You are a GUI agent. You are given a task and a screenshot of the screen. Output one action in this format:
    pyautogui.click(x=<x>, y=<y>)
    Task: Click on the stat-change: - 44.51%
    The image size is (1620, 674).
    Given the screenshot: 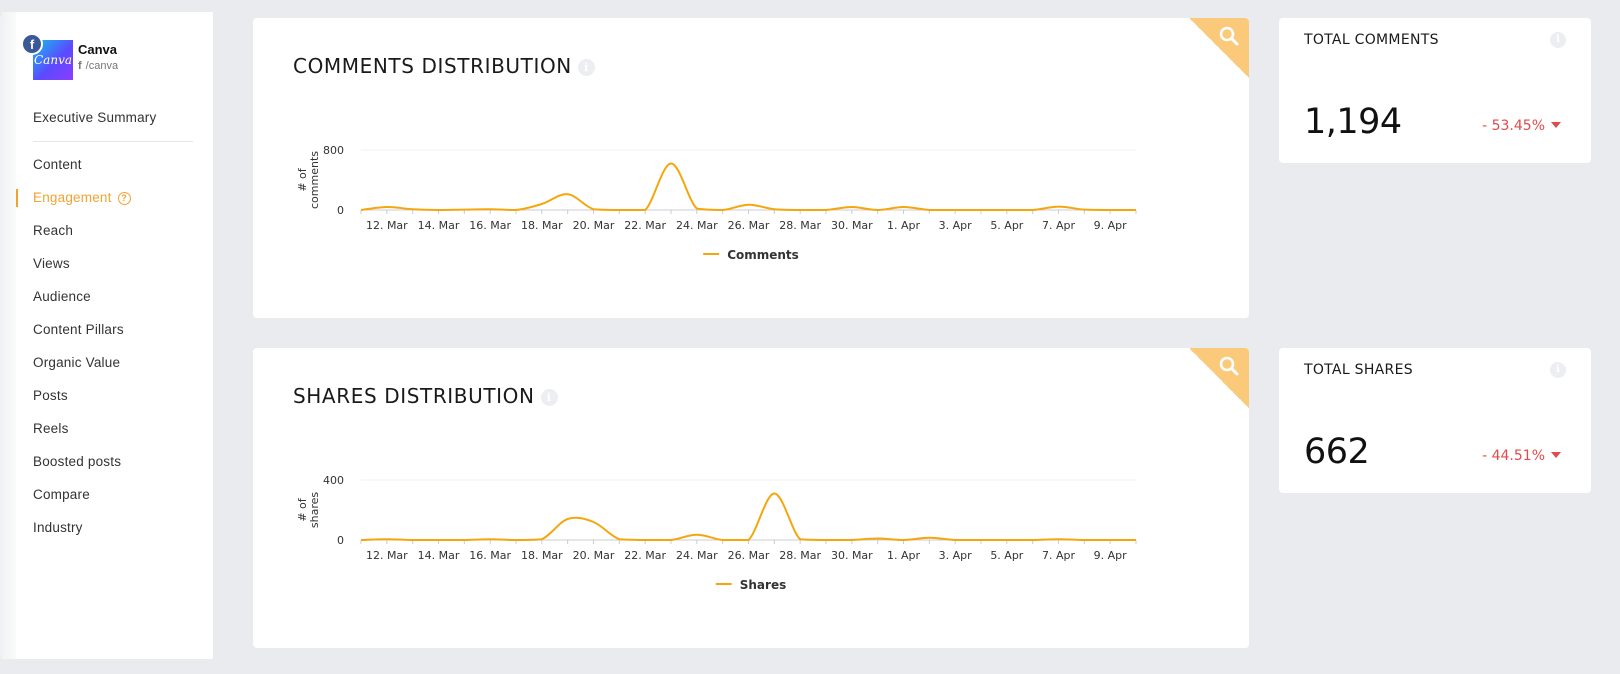 What is the action you would take?
    pyautogui.click(x=1521, y=456)
    